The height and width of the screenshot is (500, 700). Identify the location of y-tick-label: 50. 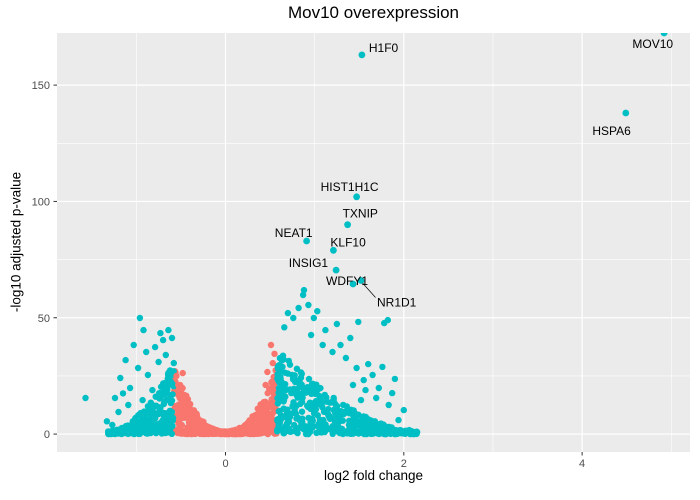
(44, 319).